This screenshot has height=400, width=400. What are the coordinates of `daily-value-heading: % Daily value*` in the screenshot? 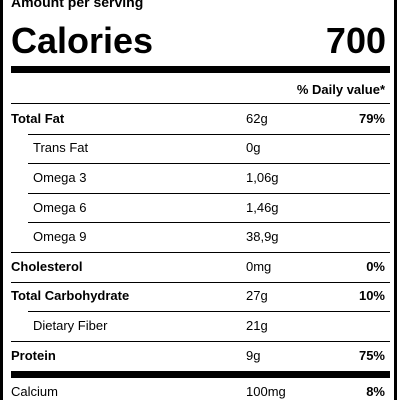 It's located at (340, 89).